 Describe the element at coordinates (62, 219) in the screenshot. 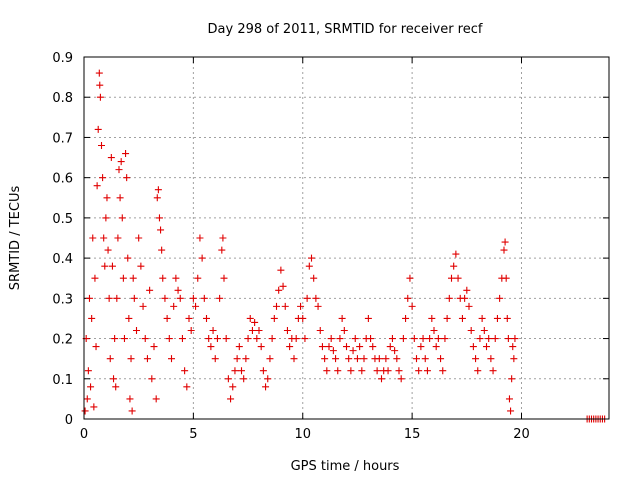

I see `y-tick-label: 0.5` at that location.